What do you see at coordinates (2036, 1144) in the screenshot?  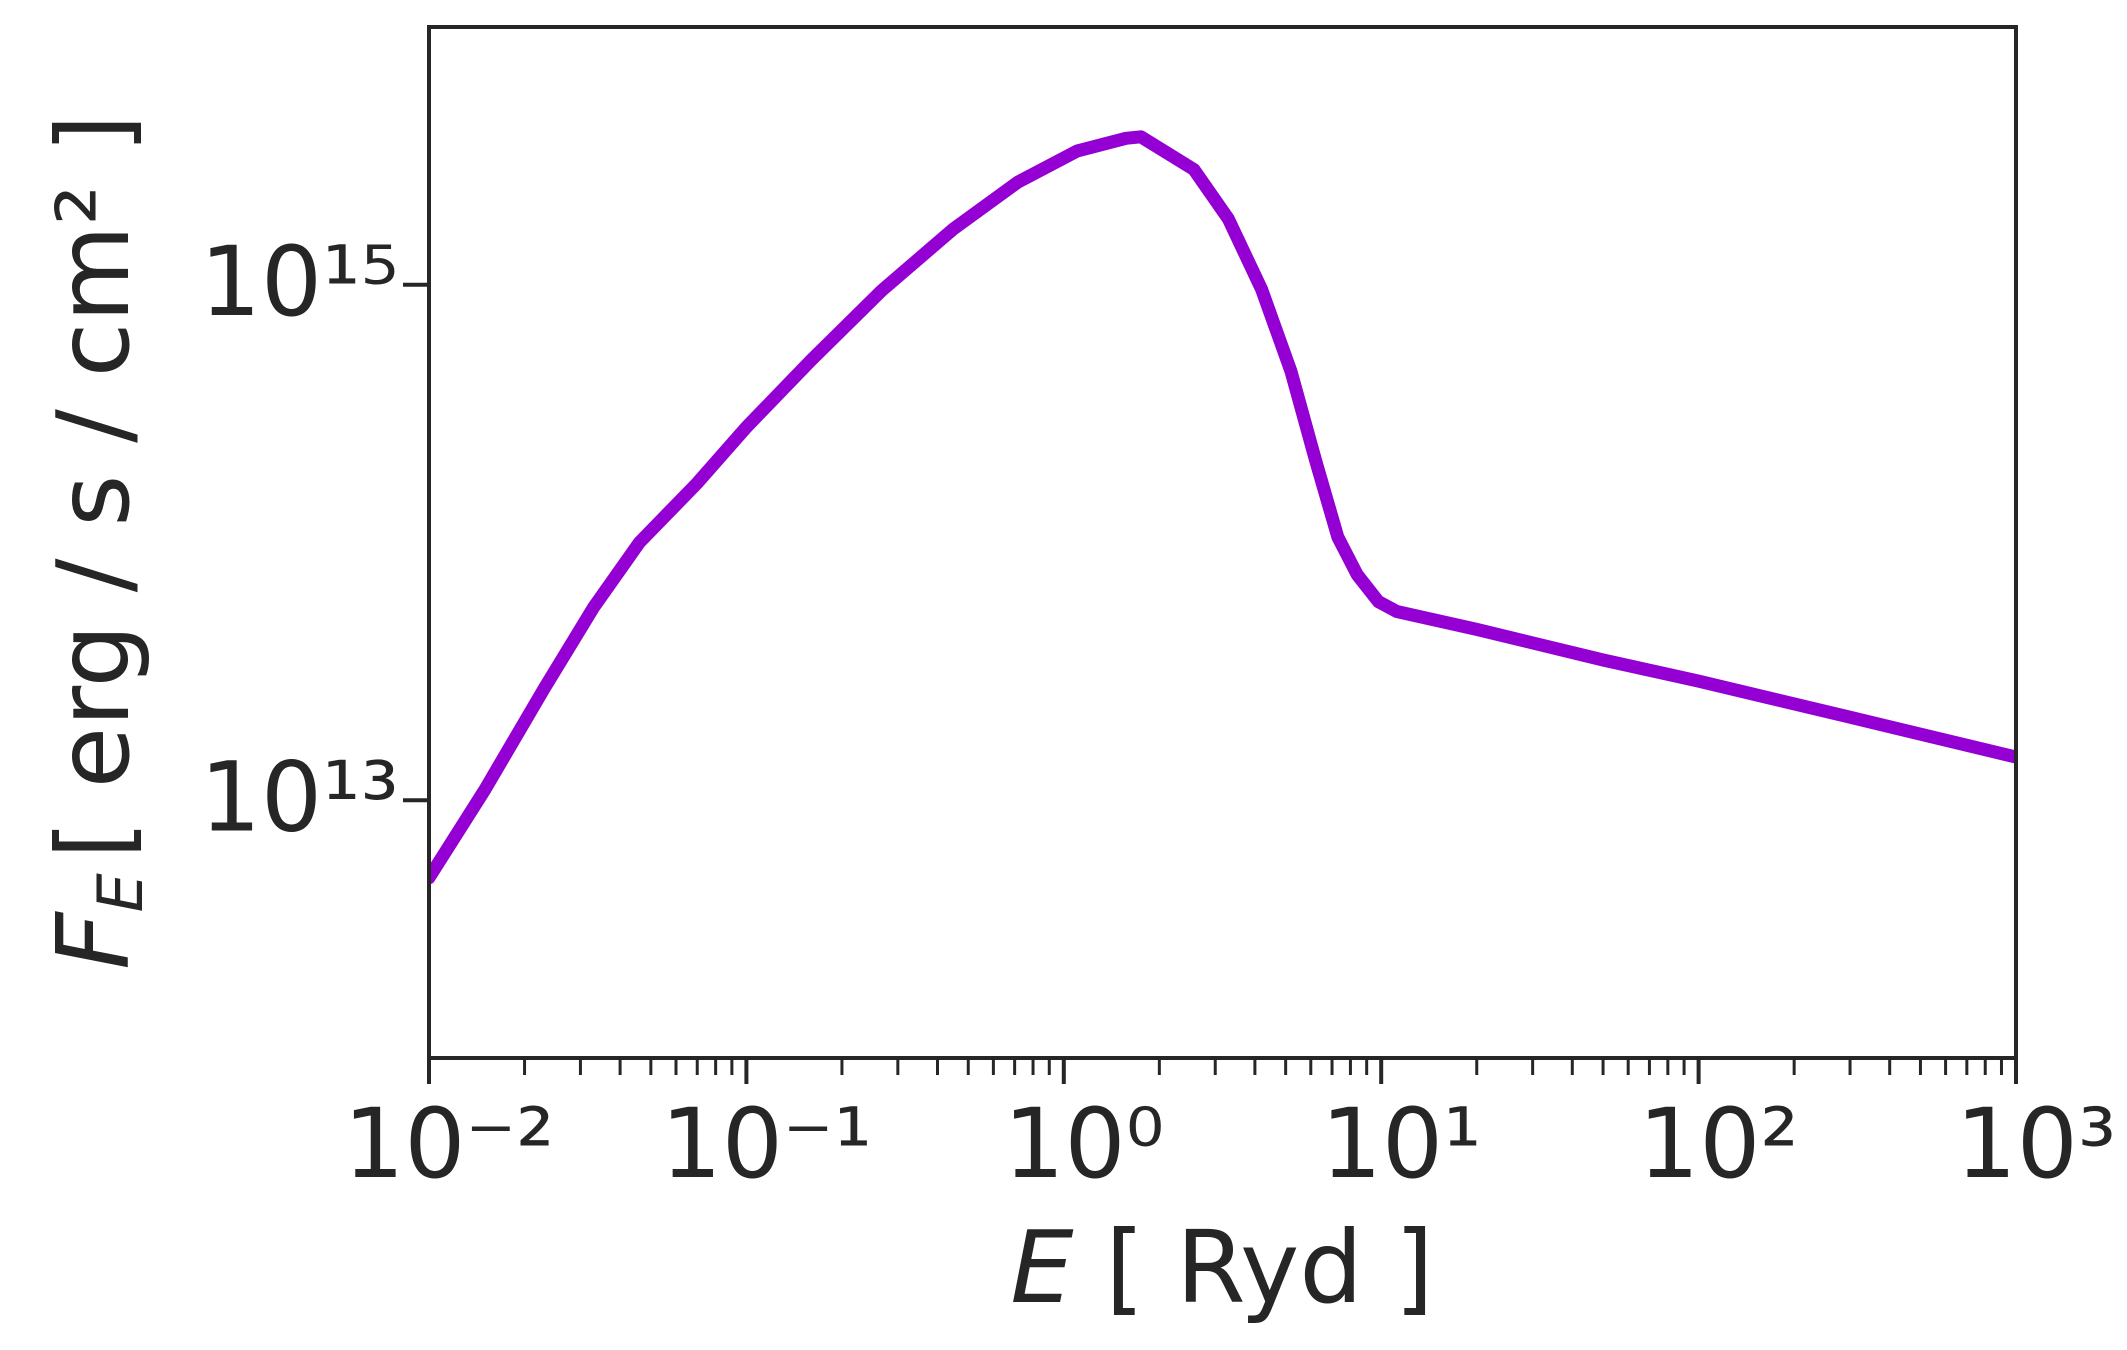 I see `x-tick-label: 10³` at bounding box center [2036, 1144].